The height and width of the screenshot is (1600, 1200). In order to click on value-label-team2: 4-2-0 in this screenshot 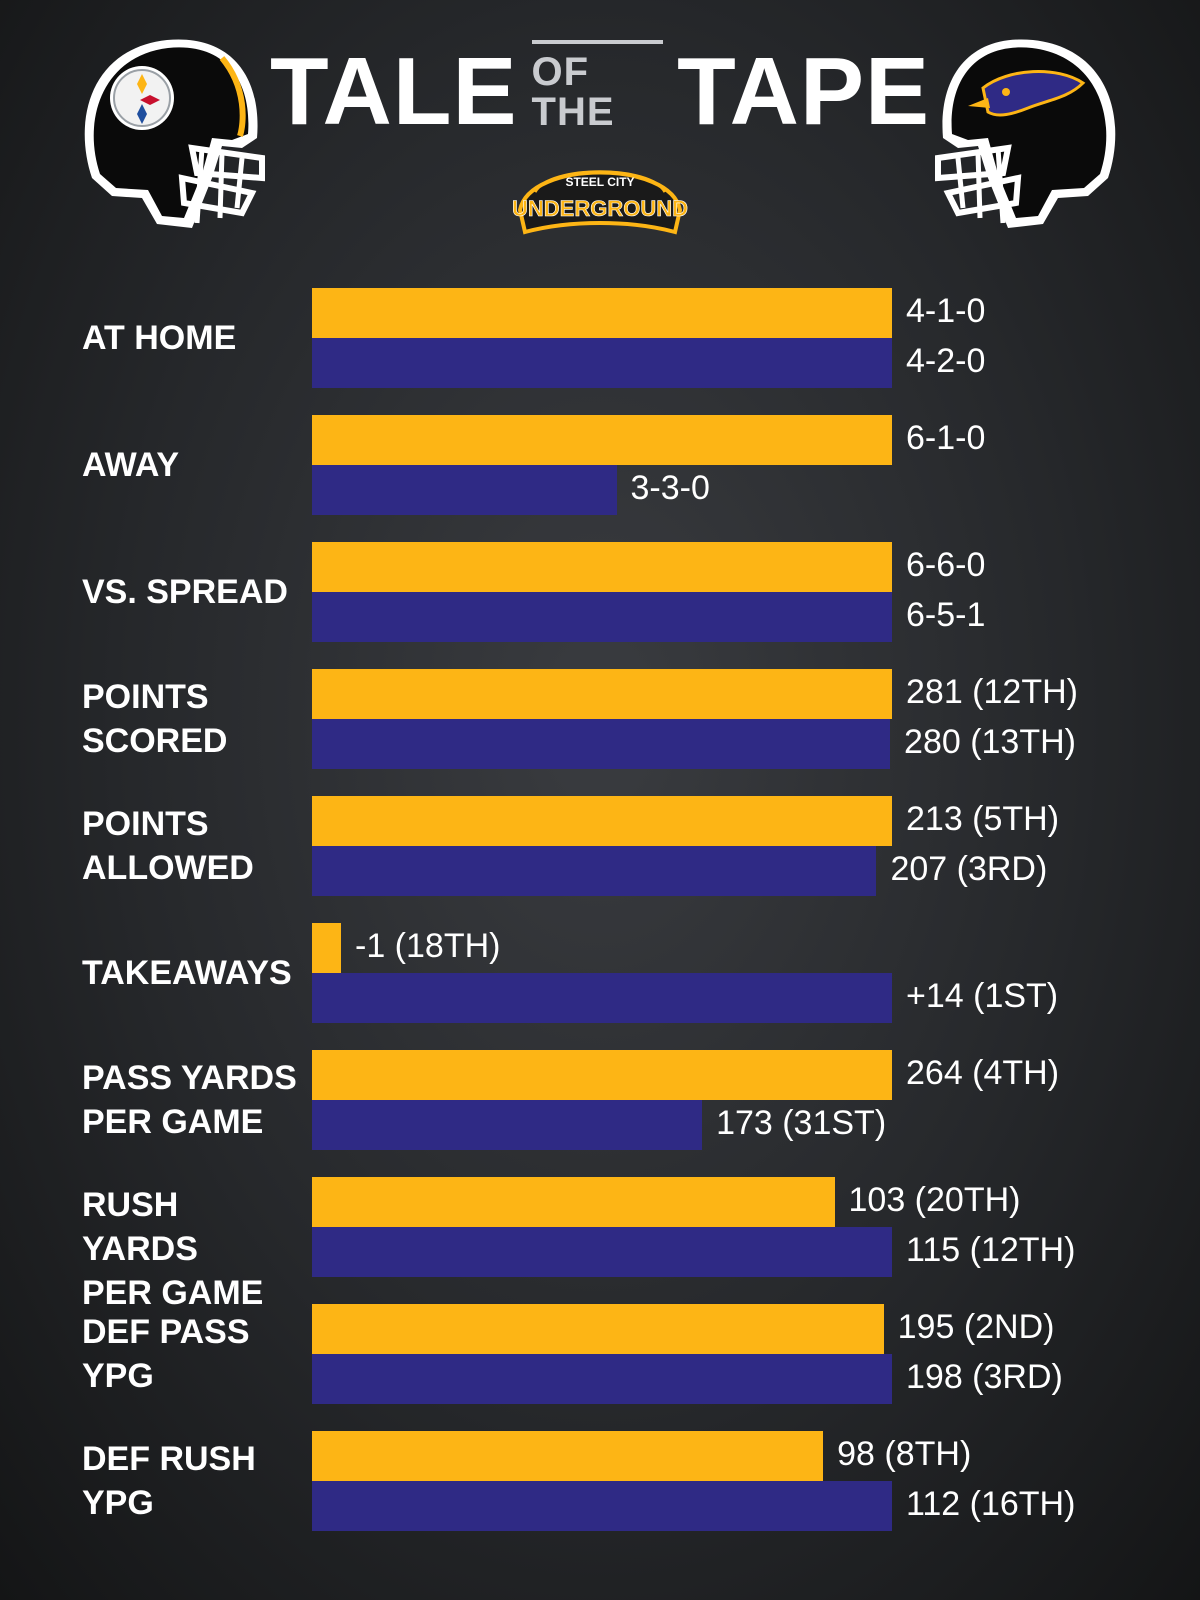, I will do `click(946, 361)`.